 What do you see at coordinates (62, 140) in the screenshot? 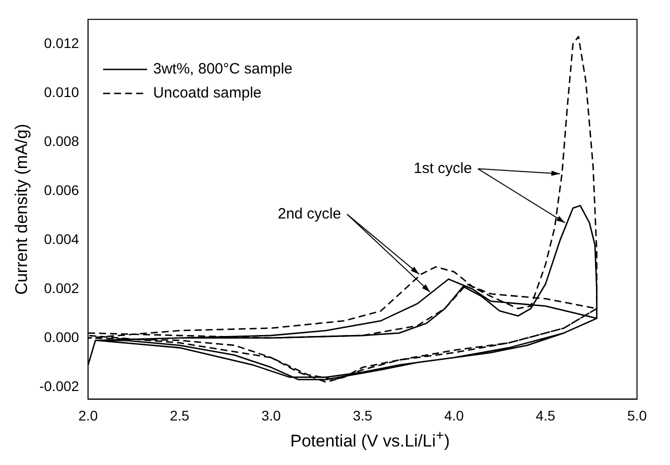
I see `y-tick-label: 0.008` at bounding box center [62, 140].